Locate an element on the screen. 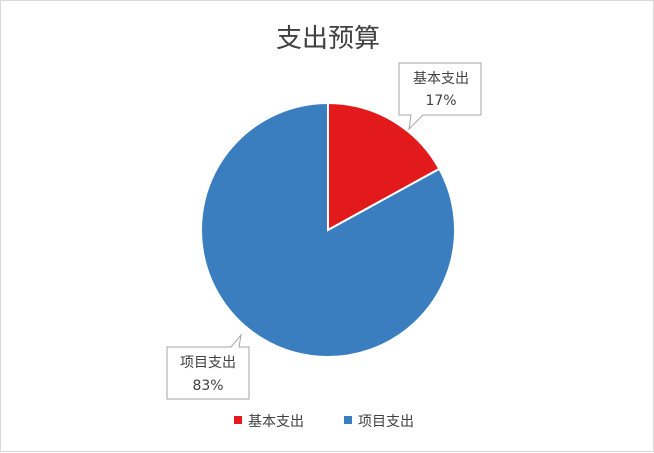  legend: 基本支出 项目支出 is located at coordinates (324, 421).